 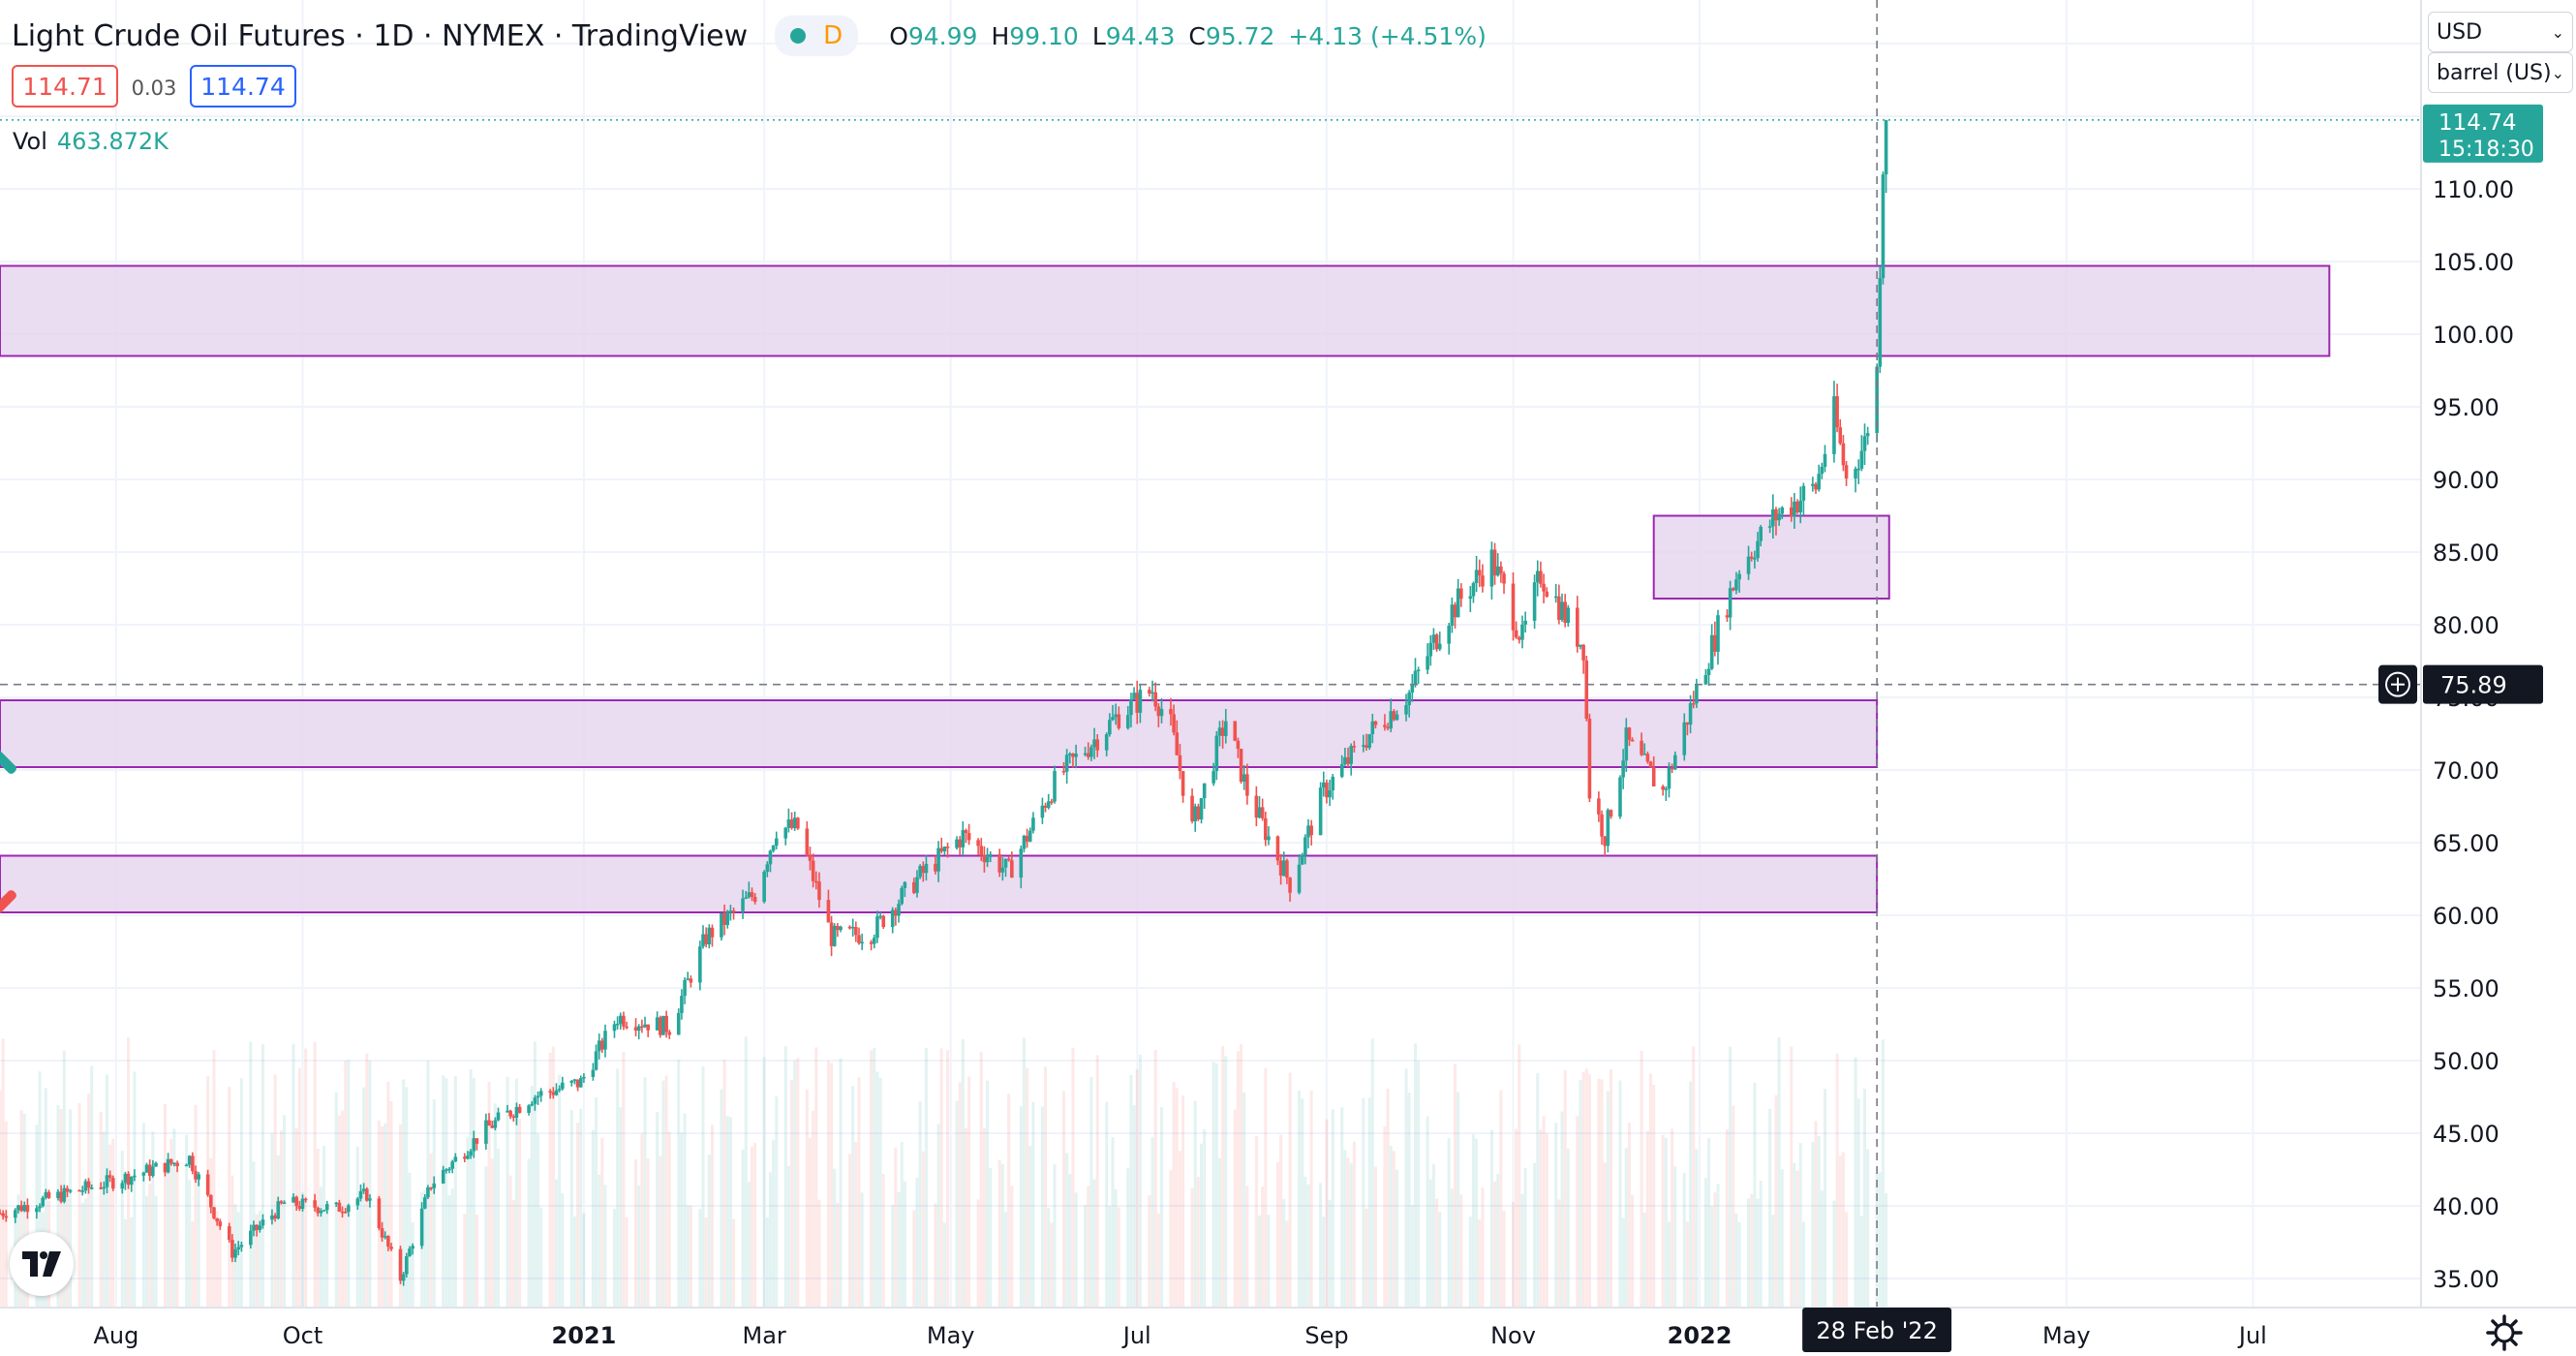 I want to click on time-tick-label: Oct, so click(x=303, y=1335).